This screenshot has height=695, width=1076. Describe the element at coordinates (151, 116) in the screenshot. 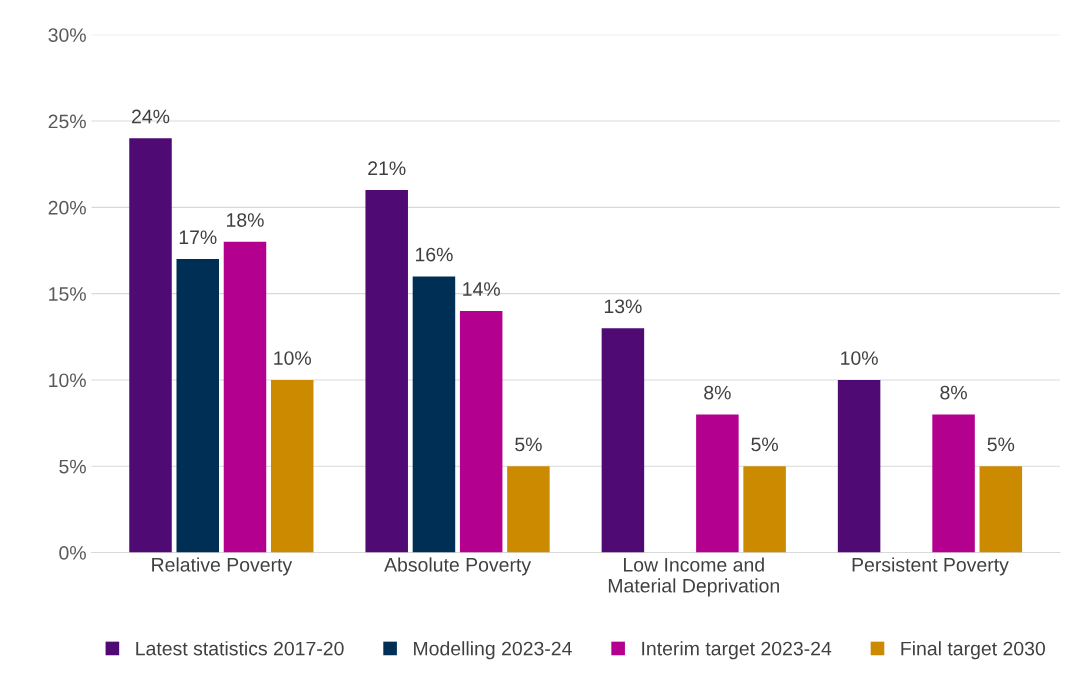

I see `data-label: 24%` at that location.